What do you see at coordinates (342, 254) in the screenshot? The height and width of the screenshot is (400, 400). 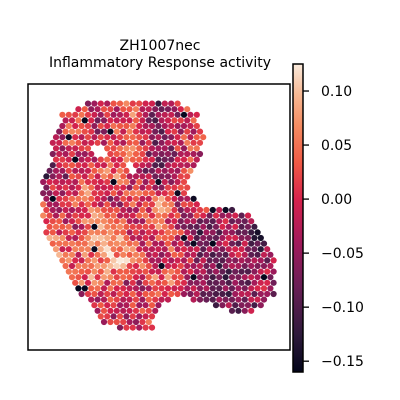 I see `colorbar-tick-label: −0.05` at bounding box center [342, 254].